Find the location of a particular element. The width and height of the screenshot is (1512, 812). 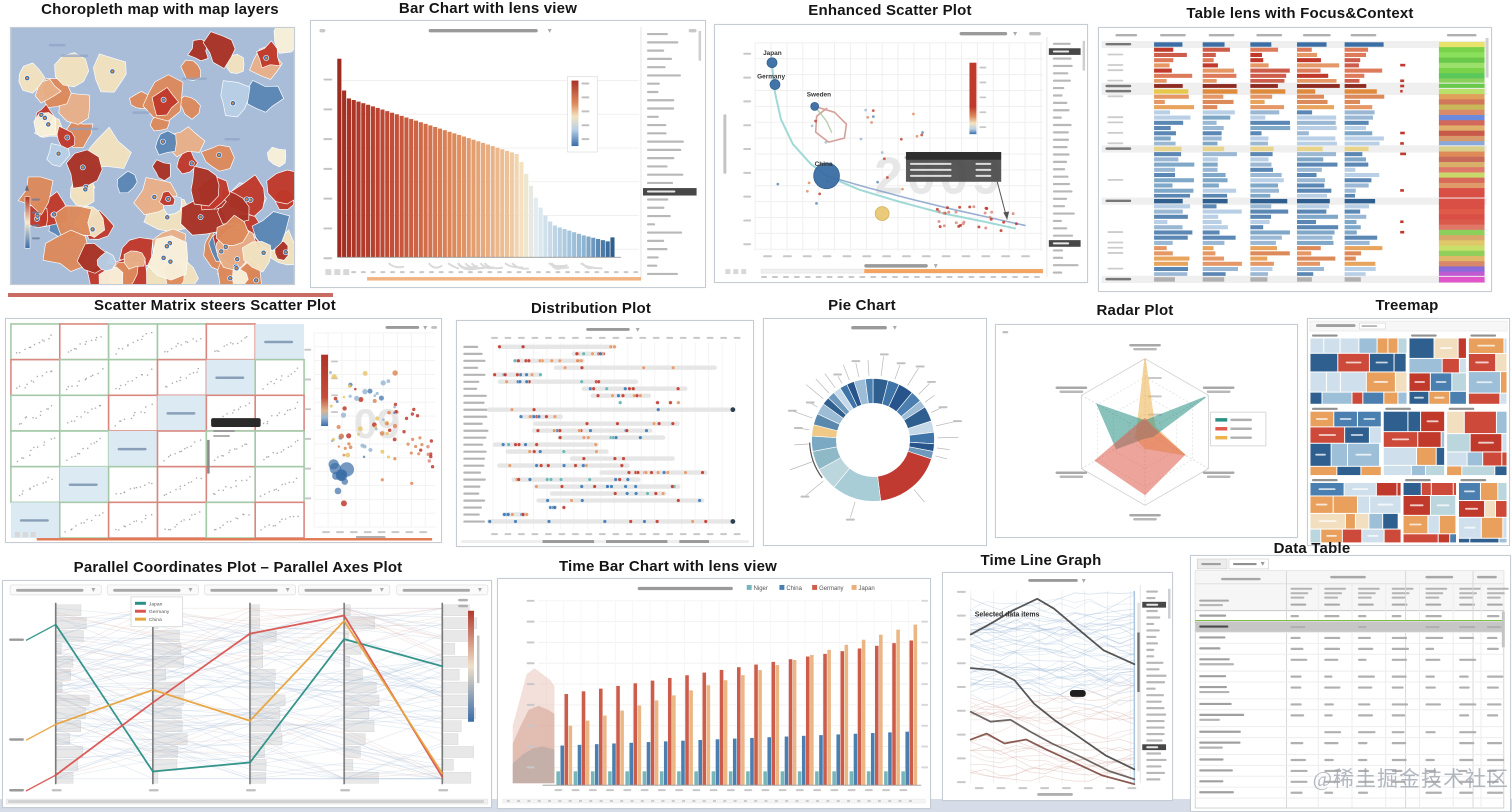

panel-title-datatable: Data Table is located at coordinates (1312, 548).